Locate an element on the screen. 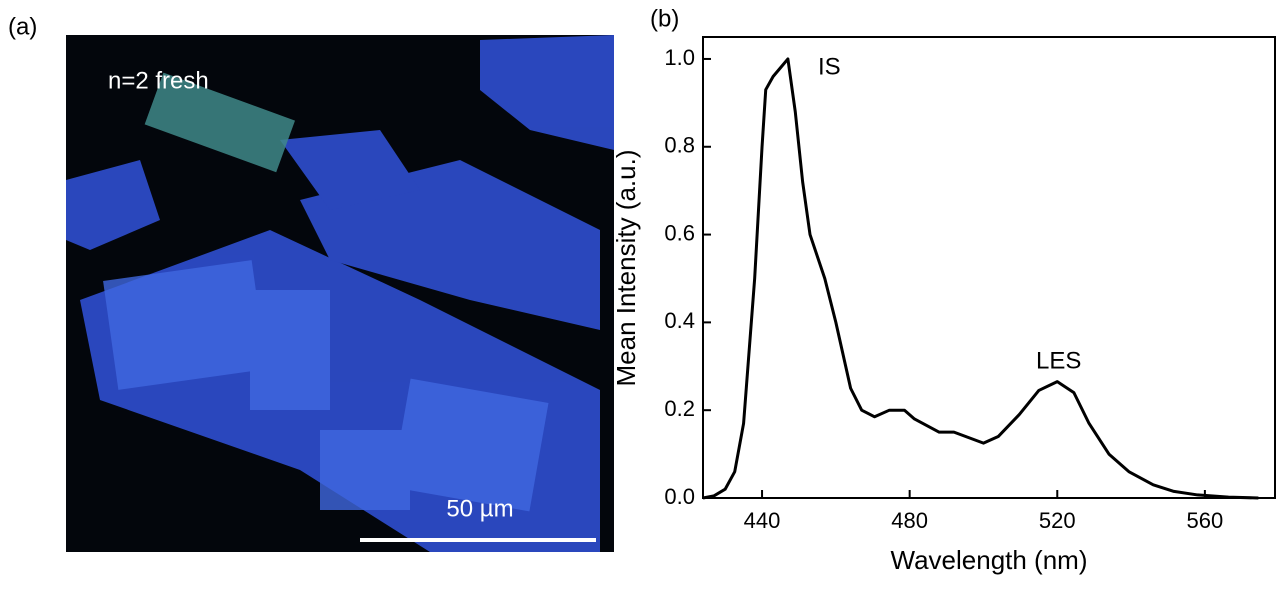 This screenshot has height=589, width=1279. annotation: IS is located at coordinates (829, 66).